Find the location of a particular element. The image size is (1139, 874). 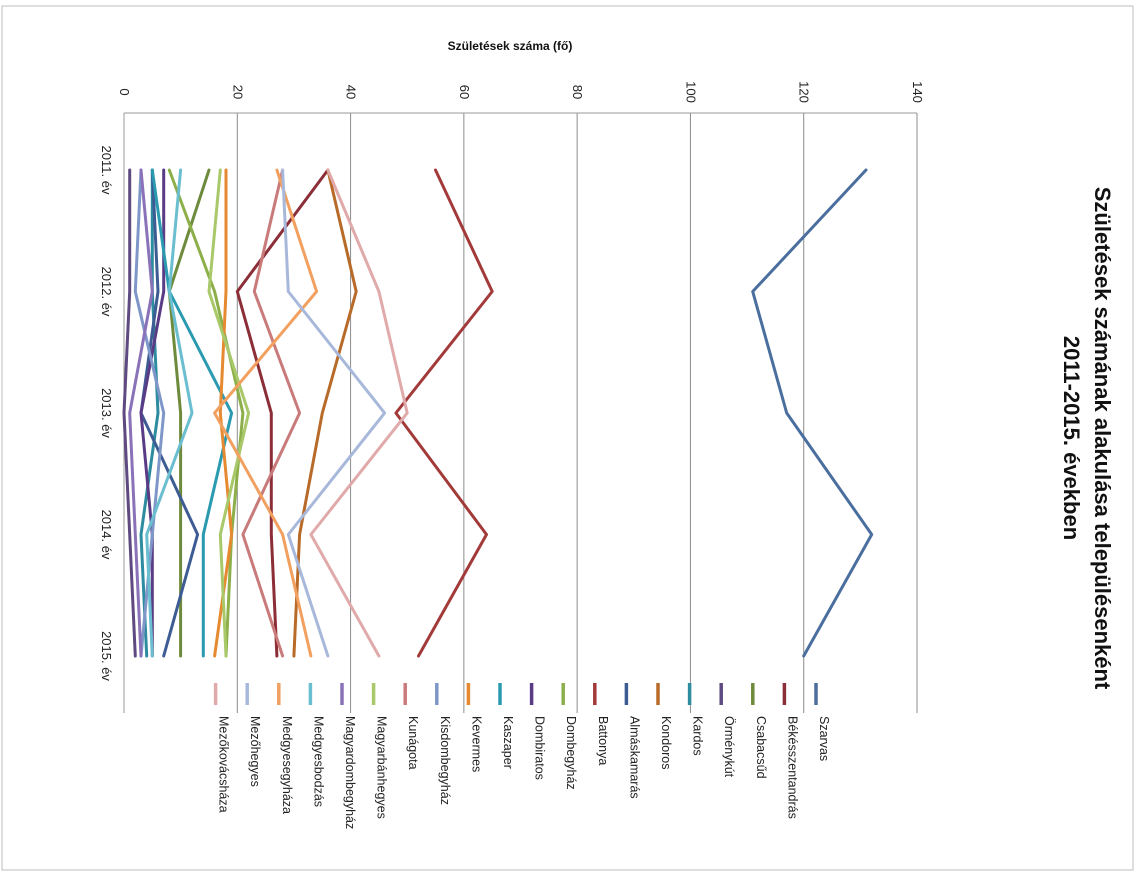

y-tick-label: 120 is located at coordinates (804, 92).